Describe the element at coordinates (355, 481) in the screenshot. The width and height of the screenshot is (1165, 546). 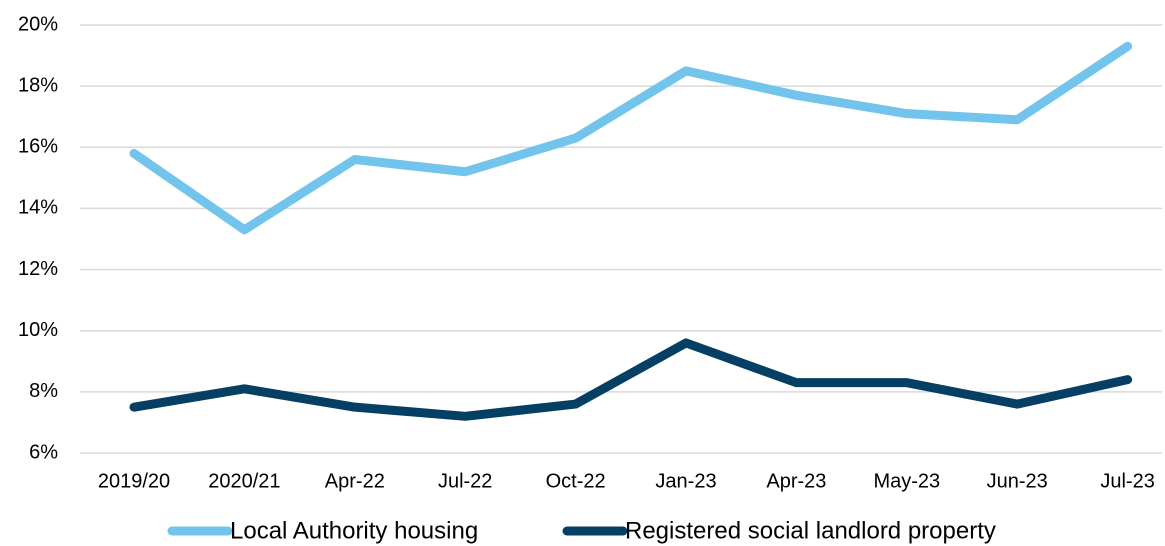
I see `x-tick-label: Apr-22` at that location.